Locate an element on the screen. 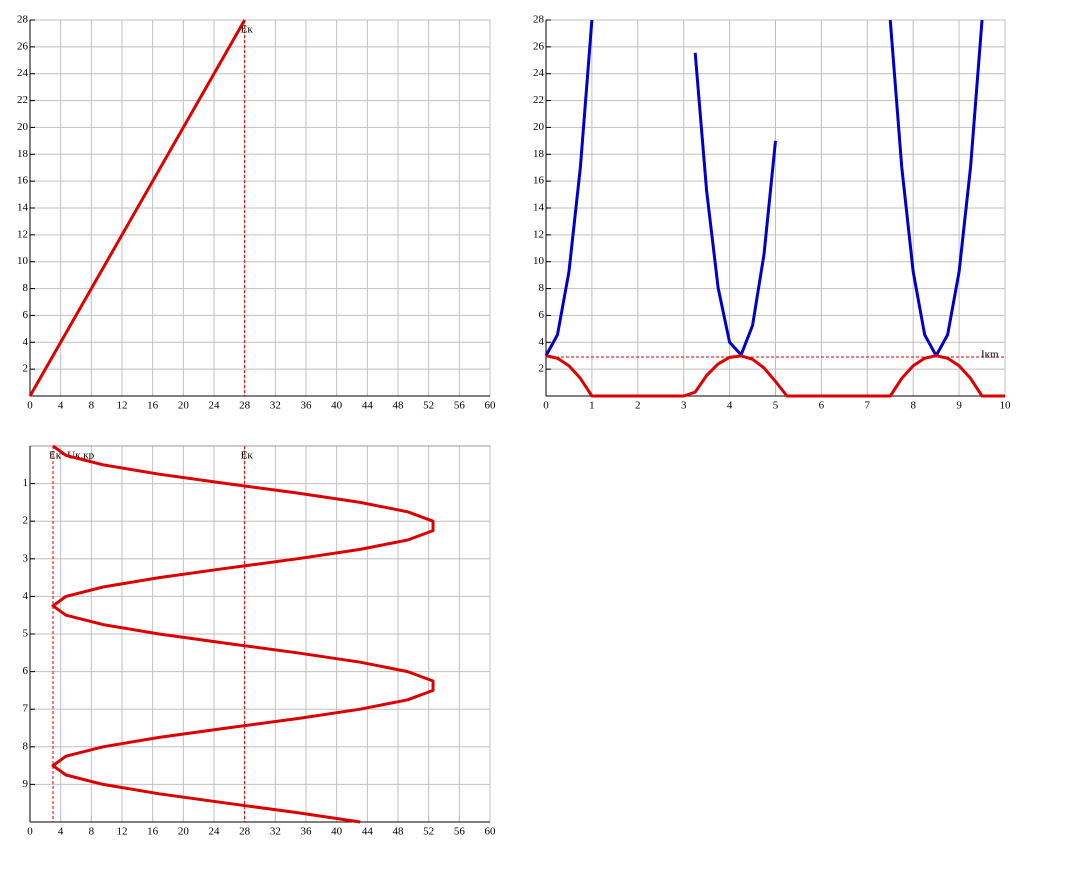 This screenshot has height=878, width=1072. x-tick-label: 10 is located at coordinates (1006, 406).